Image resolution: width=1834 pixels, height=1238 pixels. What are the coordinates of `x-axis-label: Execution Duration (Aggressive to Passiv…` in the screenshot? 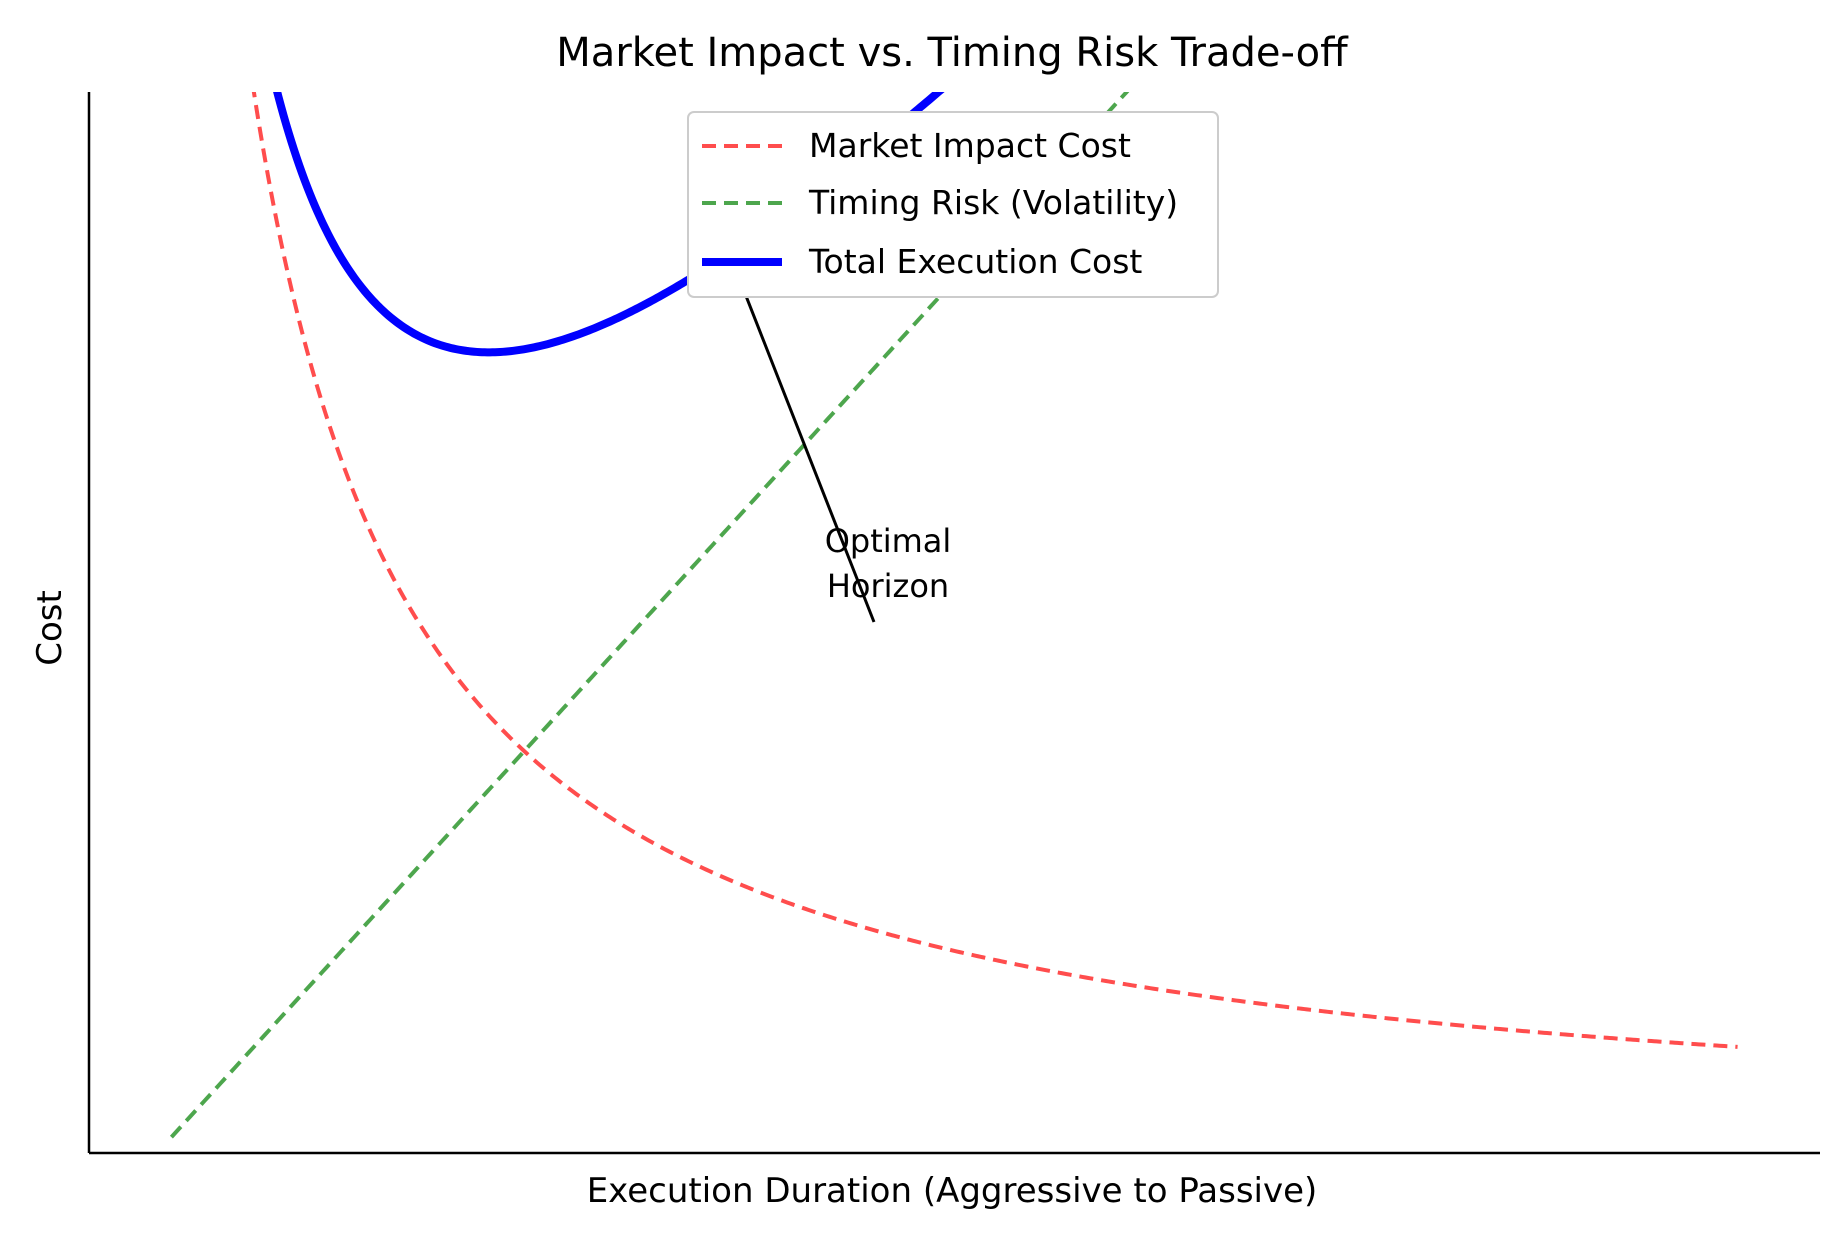 It's located at (952, 1191).